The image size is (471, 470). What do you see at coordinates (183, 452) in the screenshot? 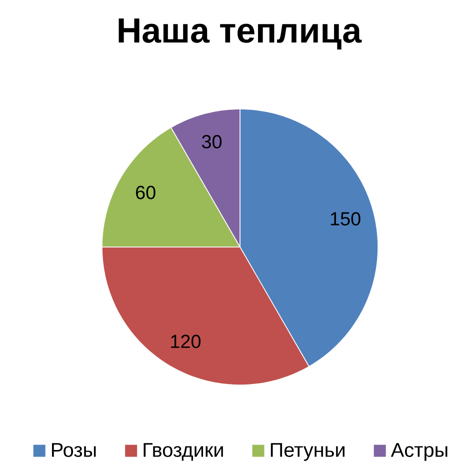
I see `legend-label: Гвоздики` at bounding box center [183, 452].